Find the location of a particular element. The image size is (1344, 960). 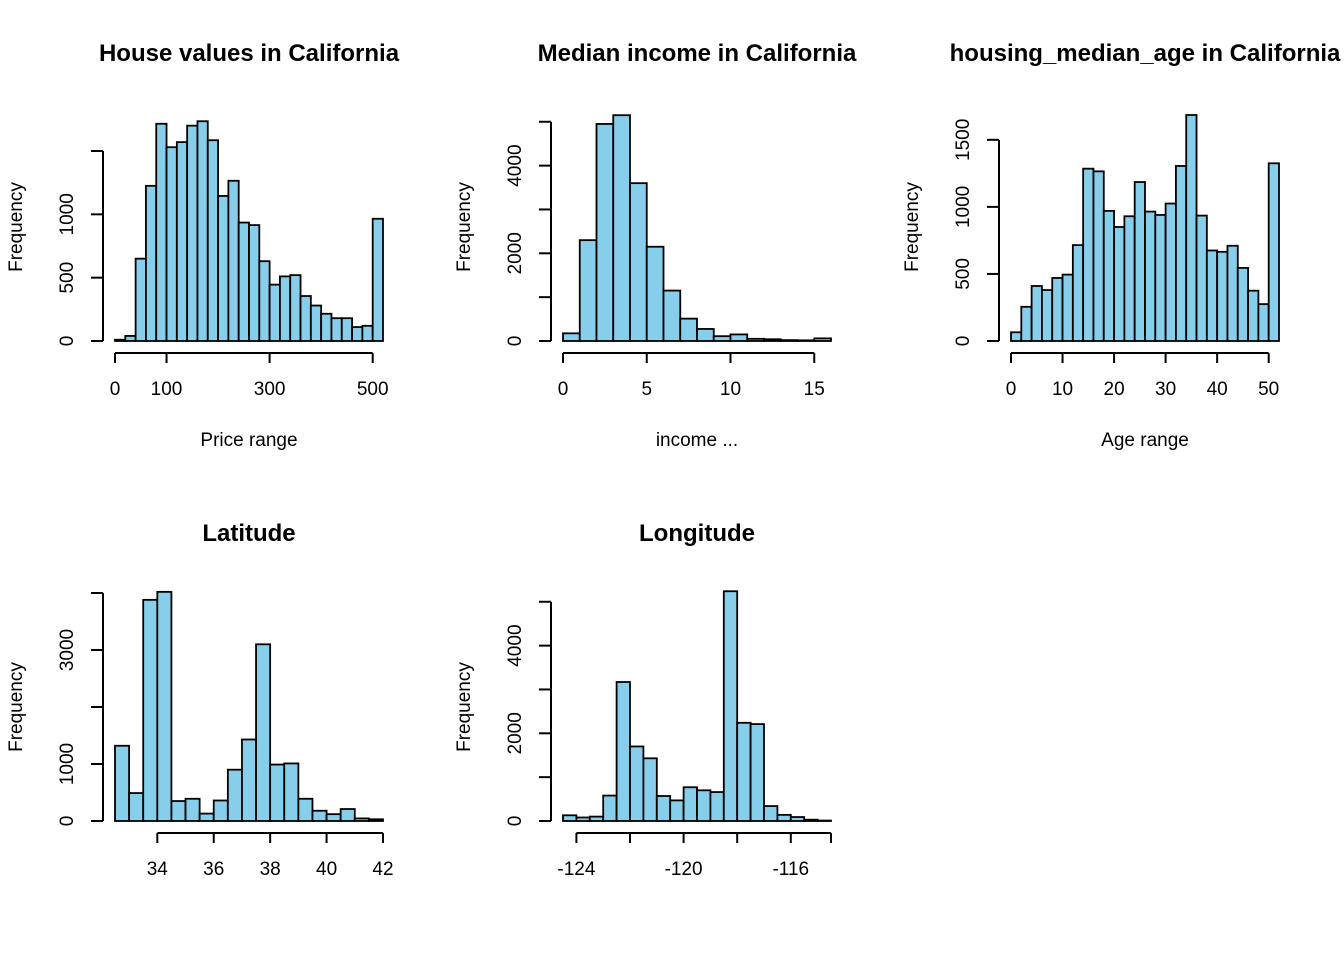

x-tick-label: 34 is located at coordinates (158, 869).